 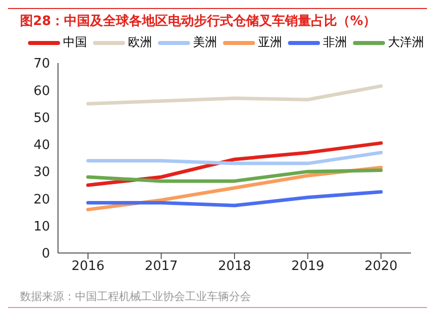 I want to click on x-tick-label: 2019, so click(x=307, y=266).